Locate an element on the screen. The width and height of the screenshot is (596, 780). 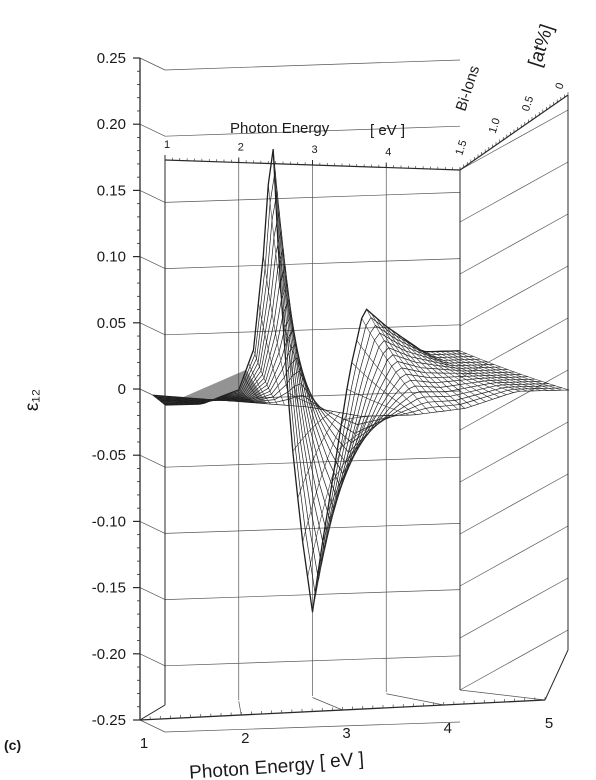
z-tick-label: 0.05 is located at coordinates (111, 323).